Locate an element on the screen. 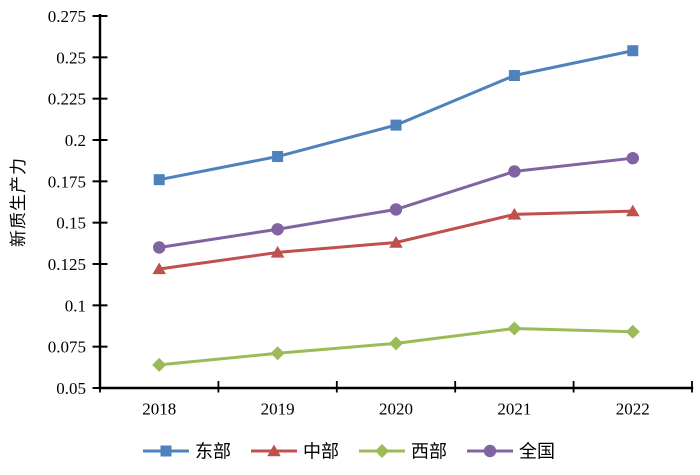 The height and width of the screenshot is (475, 700). x-tick-label: 2021 is located at coordinates (514, 409).